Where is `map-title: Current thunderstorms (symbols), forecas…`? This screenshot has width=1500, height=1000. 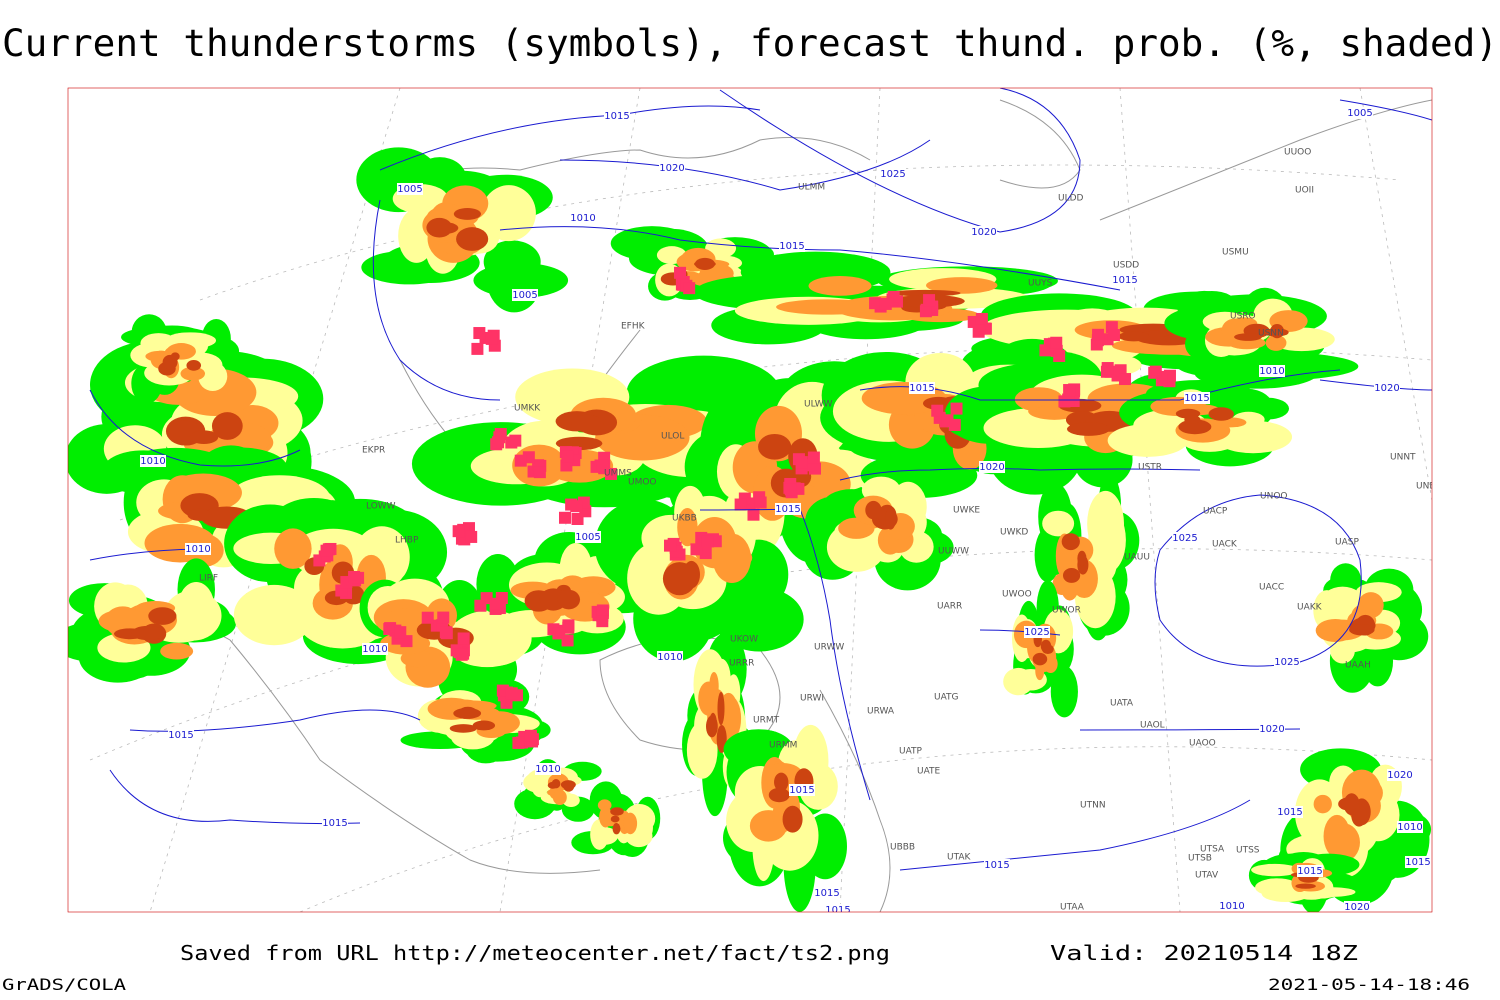
map-title: Current thunderstorms (symbols), forecas… is located at coordinates (750, 43).